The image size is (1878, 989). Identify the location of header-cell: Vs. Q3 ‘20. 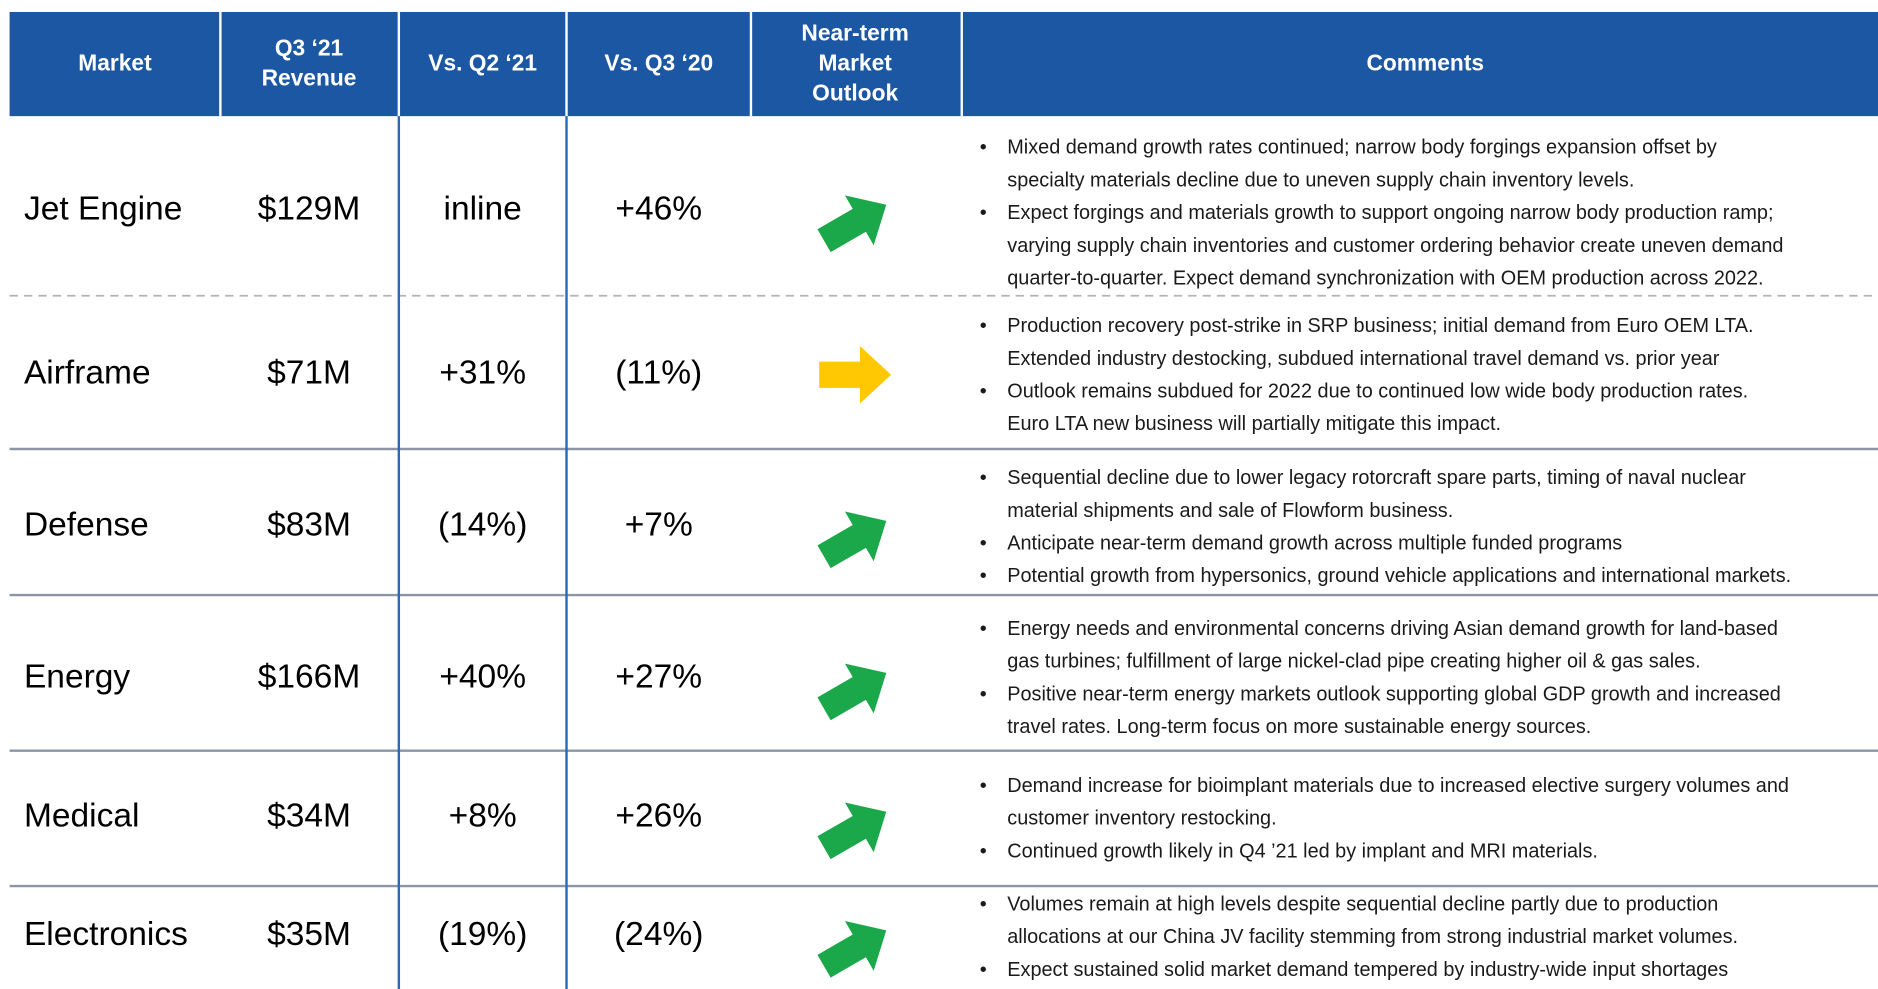
(658, 63).